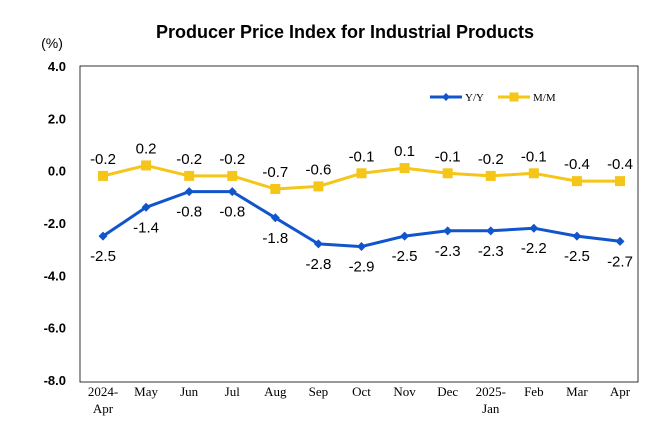 This screenshot has width=660, height=440. What do you see at coordinates (534, 248) in the screenshot?
I see `data-label-yy: -2.2` at bounding box center [534, 248].